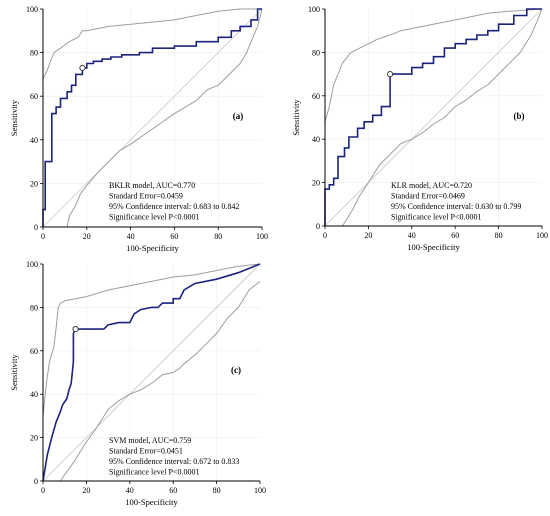  Describe the element at coordinates (431, 185) in the screenshot. I see `stats-annotation: KLR model, AUC=0.720` at that location.